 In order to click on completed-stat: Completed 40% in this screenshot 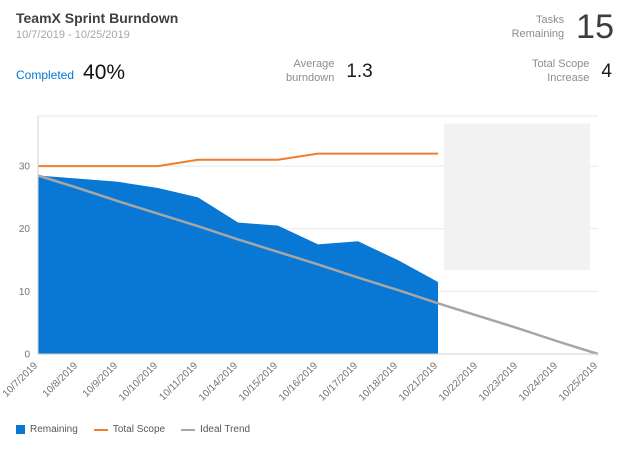, I will do `click(70, 72)`.